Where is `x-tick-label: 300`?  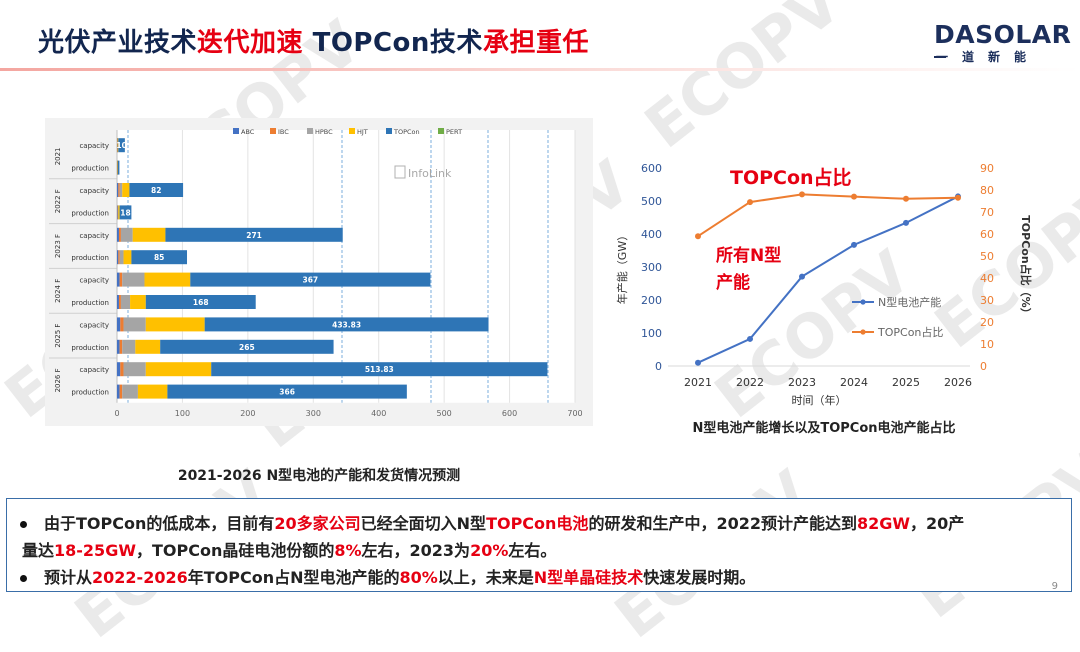 x-tick-label: 300 is located at coordinates (313, 413).